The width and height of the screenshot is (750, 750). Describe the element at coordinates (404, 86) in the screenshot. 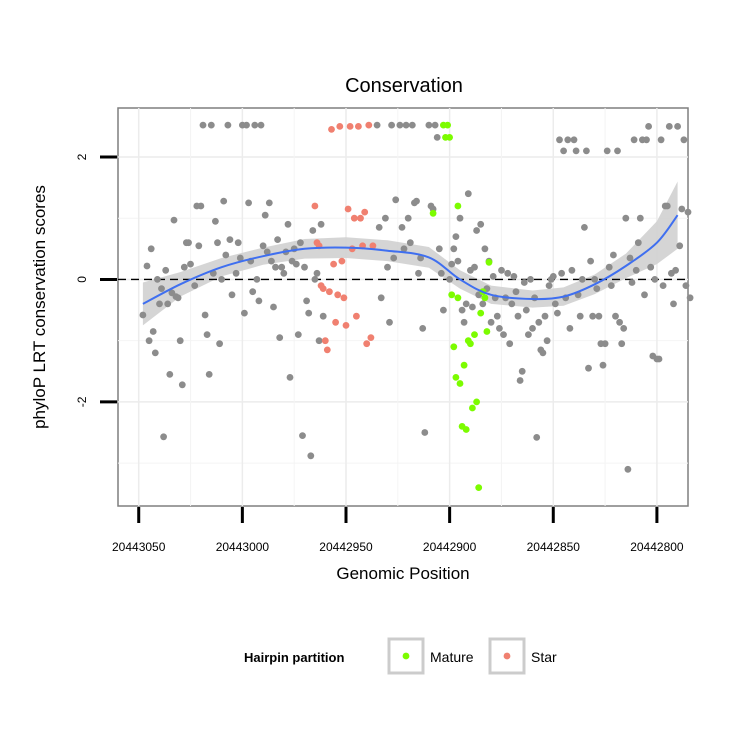

I see `chart-title: Conservation` at that location.